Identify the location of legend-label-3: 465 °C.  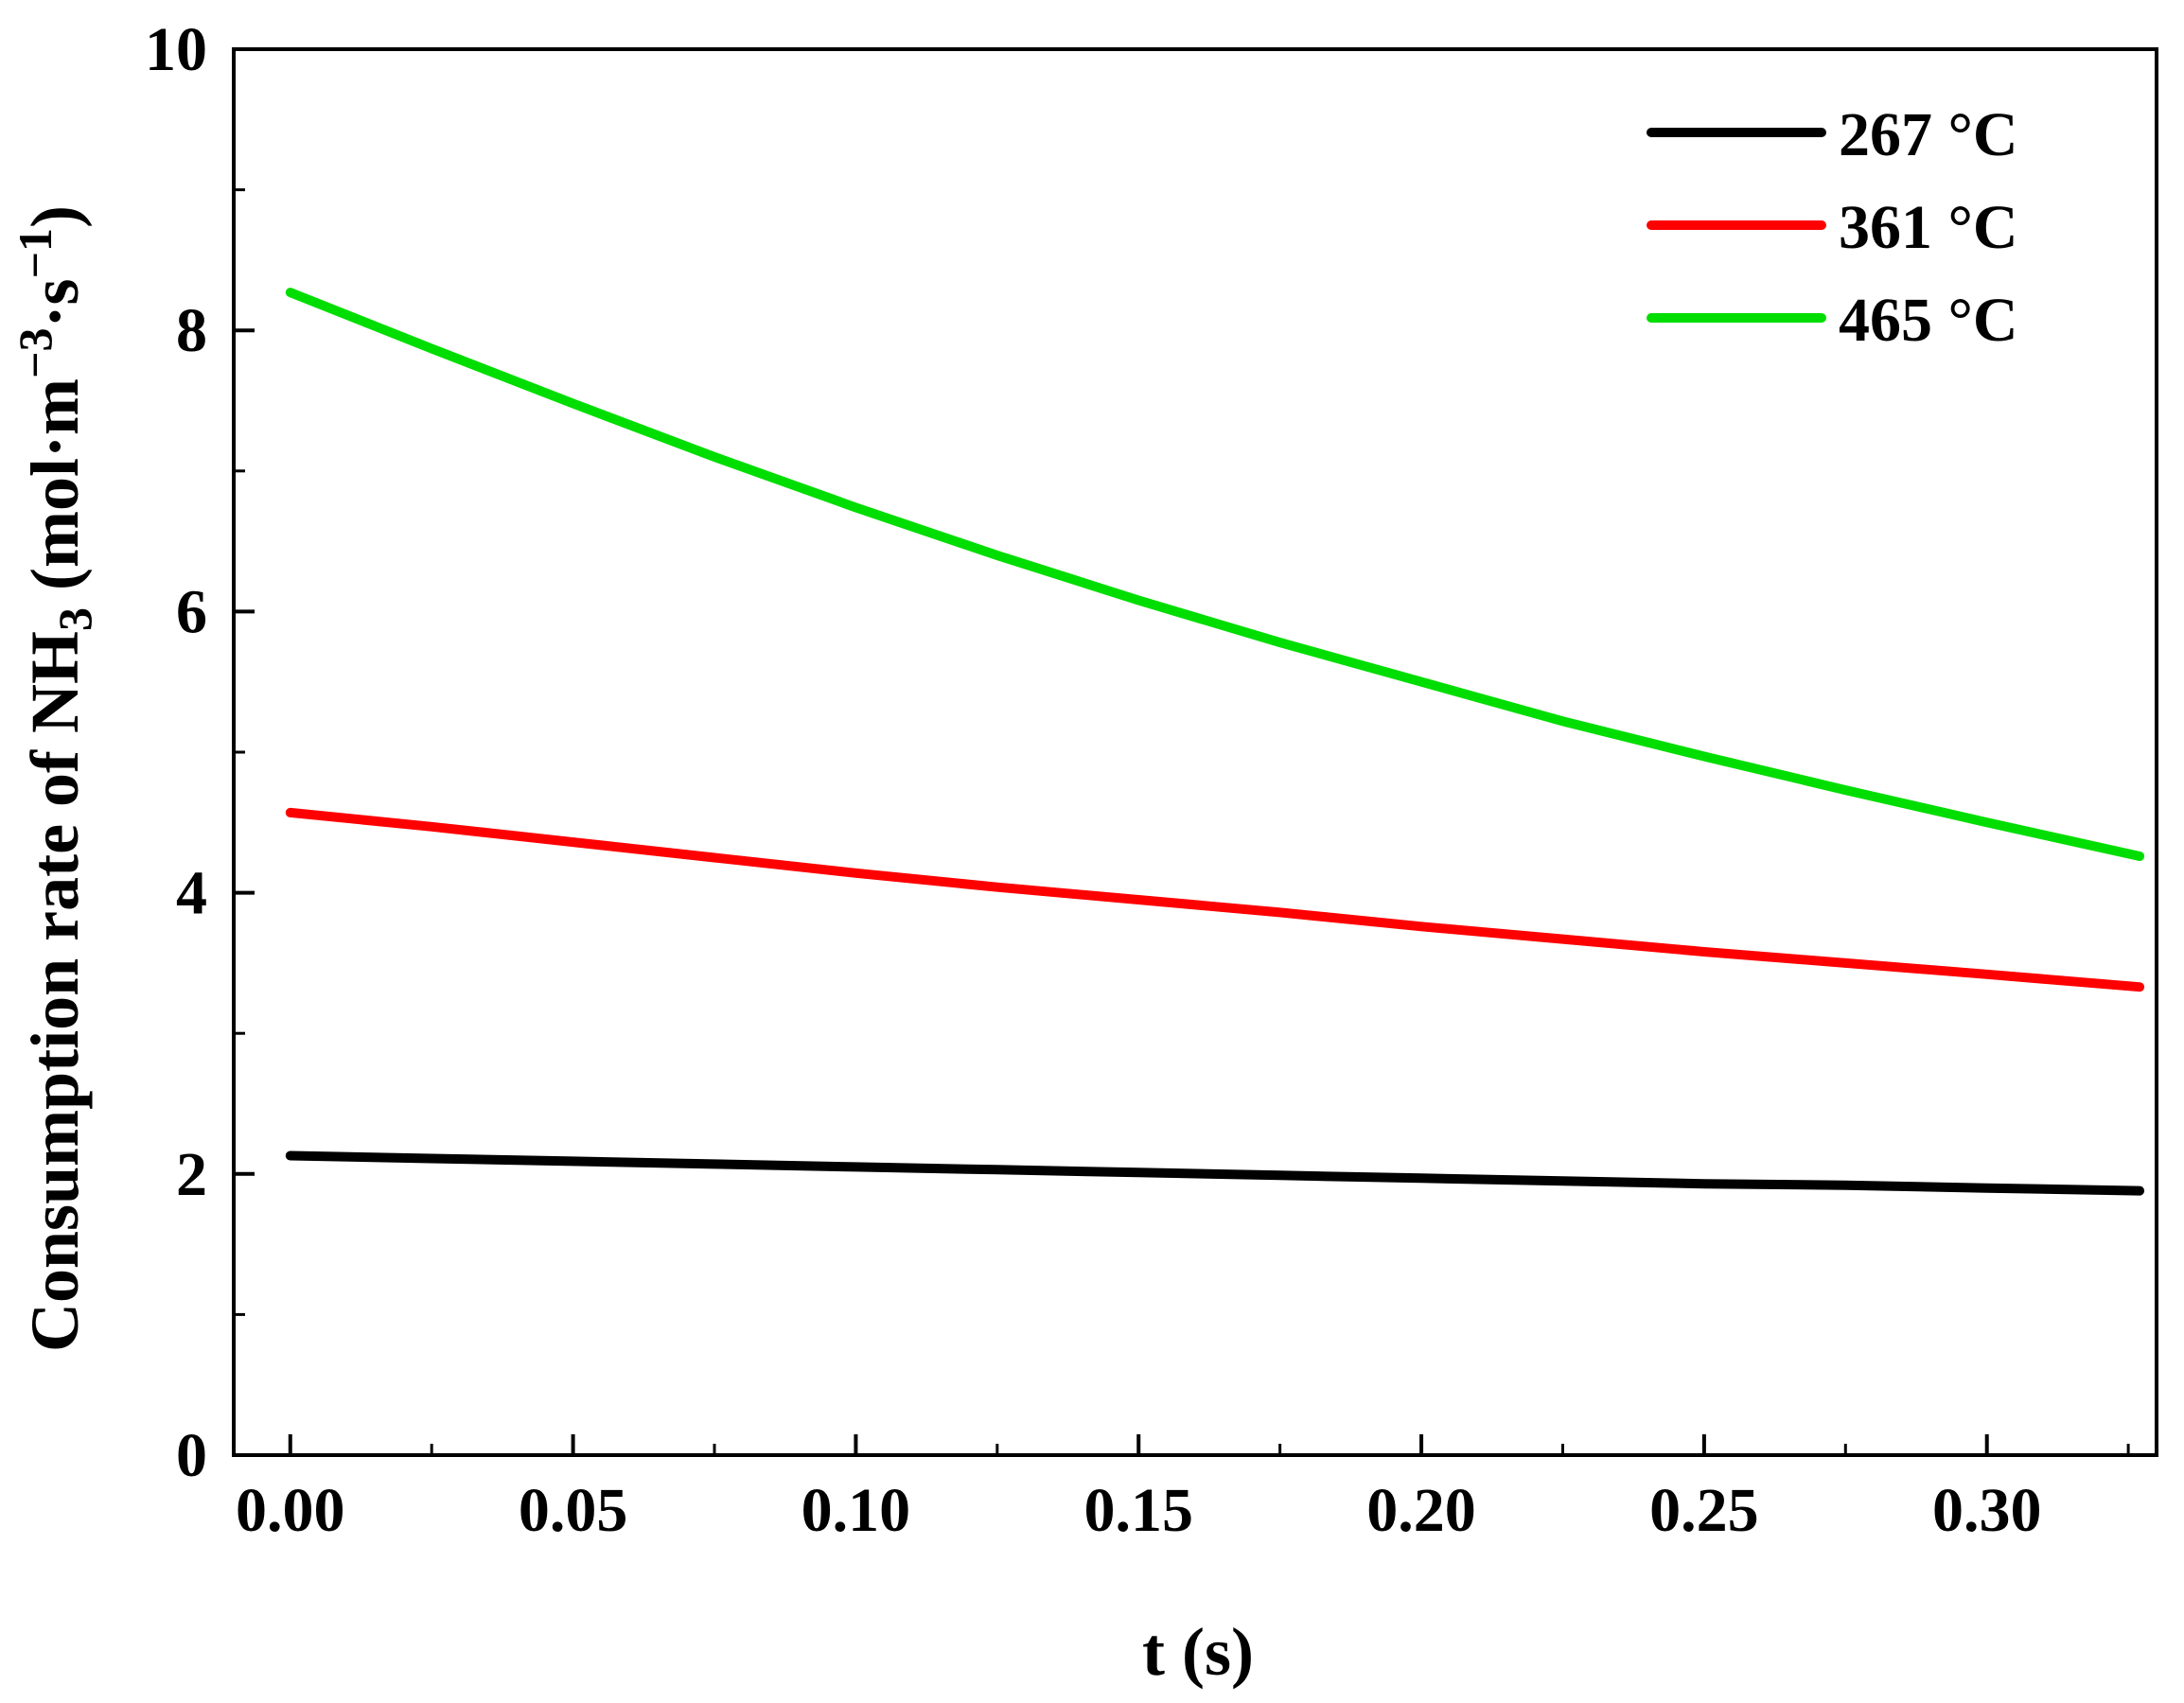
(1928, 320).